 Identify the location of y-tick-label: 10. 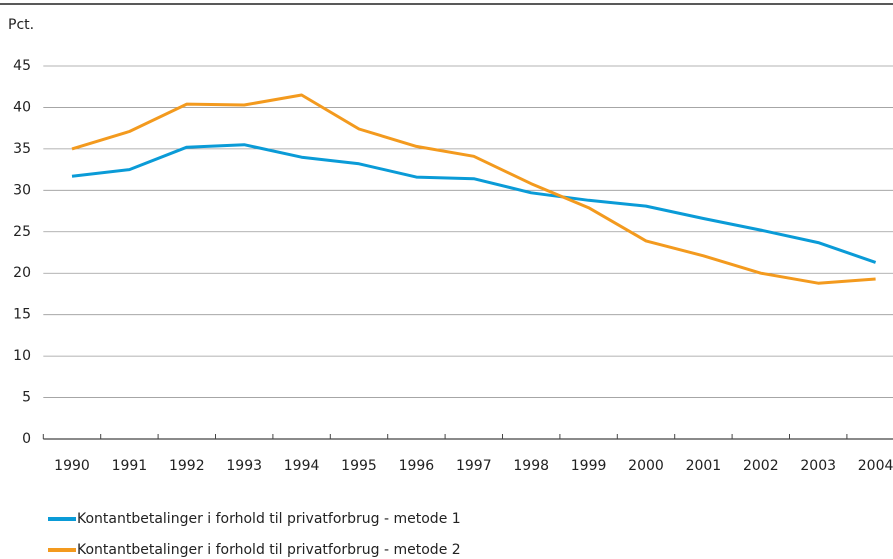
(22, 356).